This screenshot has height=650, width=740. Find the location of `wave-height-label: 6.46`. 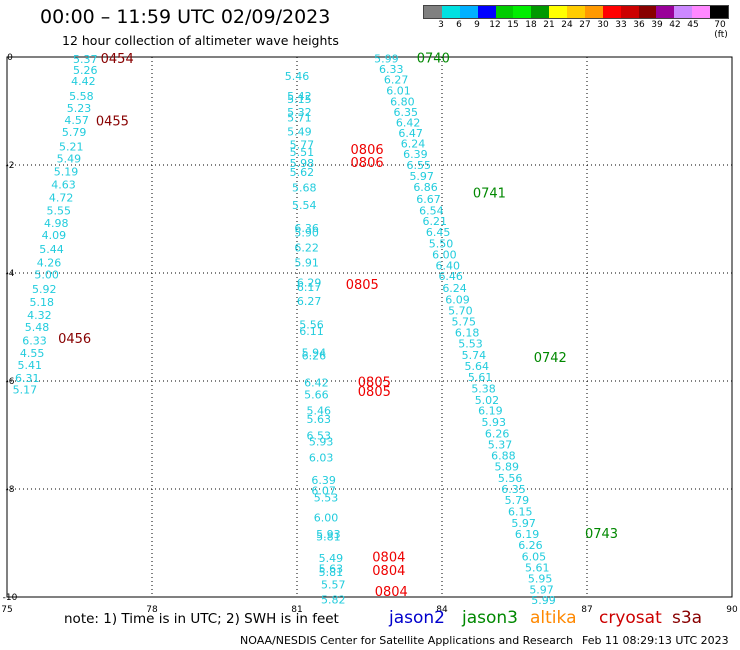

wave-height-label: 6.46 is located at coordinates (450, 276).